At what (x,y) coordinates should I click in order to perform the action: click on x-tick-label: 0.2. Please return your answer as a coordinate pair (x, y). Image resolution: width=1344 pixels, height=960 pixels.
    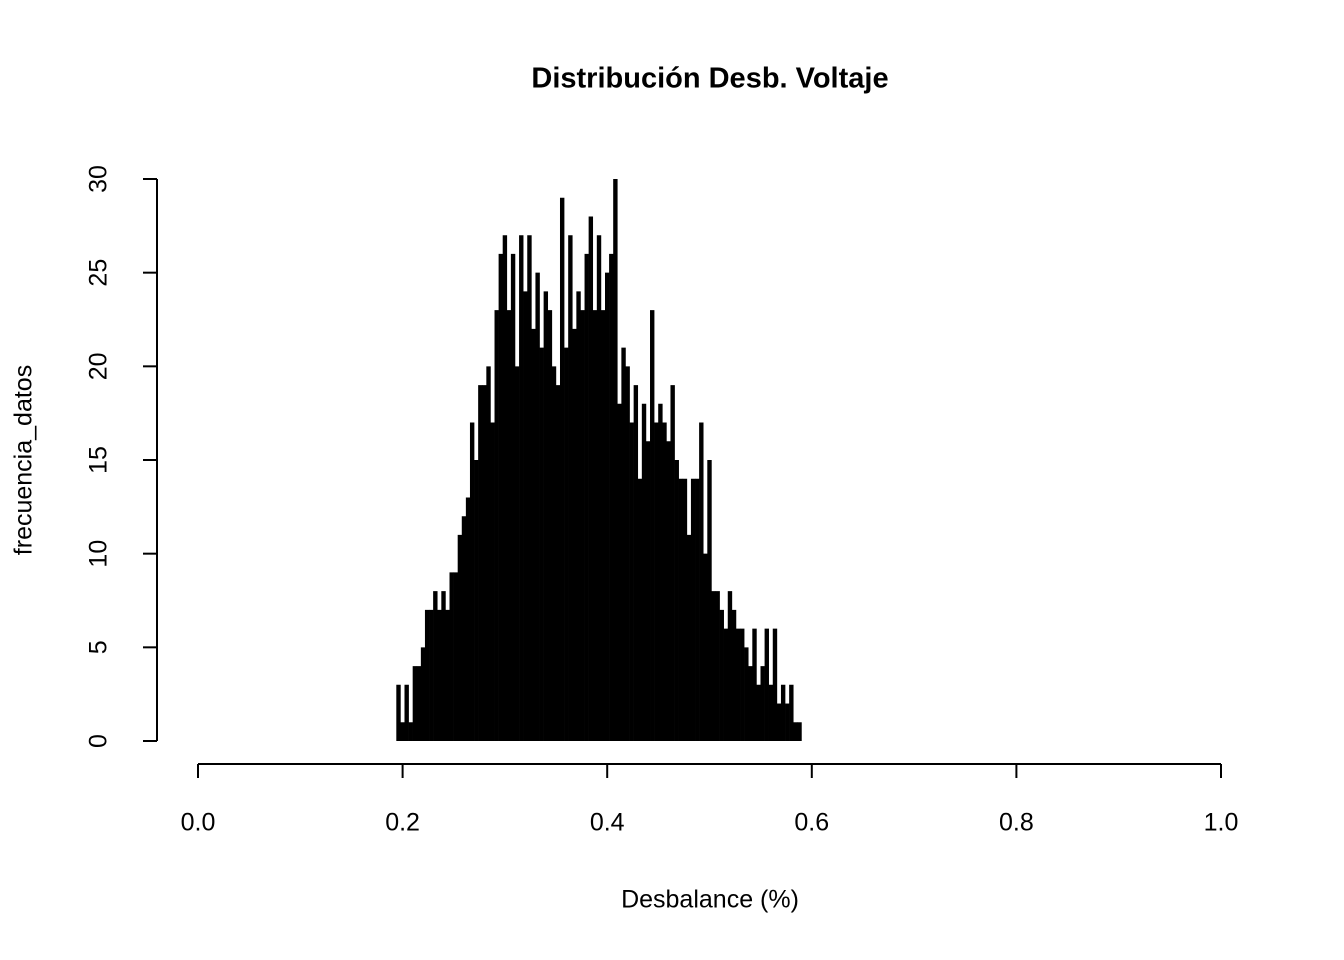
    Looking at the image, I should click on (402, 823).